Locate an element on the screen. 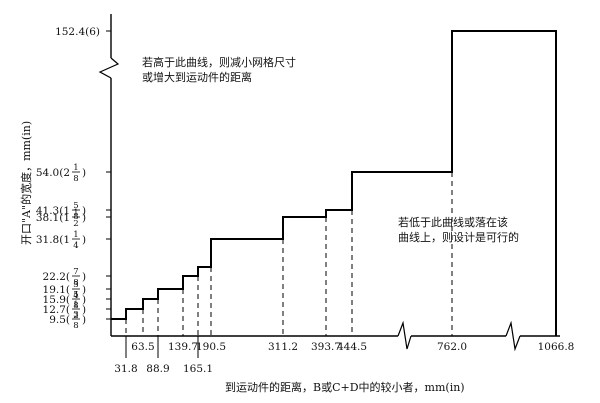 The height and width of the screenshot is (403, 600). x-tick: 393.7 is located at coordinates (326, 347).